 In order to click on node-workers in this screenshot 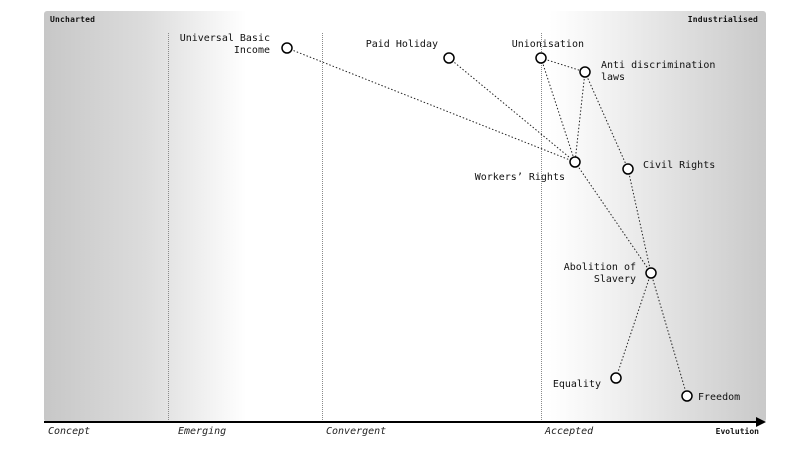, I will do `click(575, 162)`.